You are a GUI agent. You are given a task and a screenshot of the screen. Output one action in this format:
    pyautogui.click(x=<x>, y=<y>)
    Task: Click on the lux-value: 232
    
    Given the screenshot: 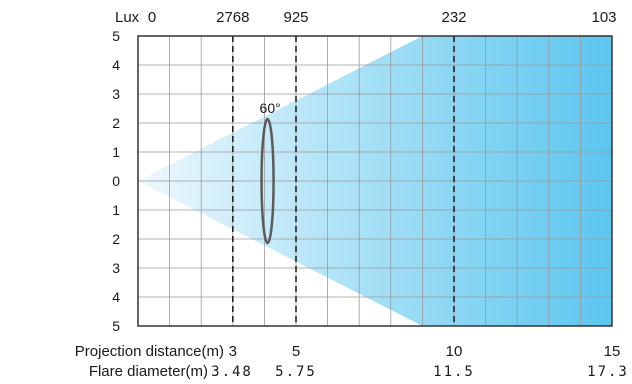 What is the action you would take?
    pyautogui.click(x=453, y=17)
    